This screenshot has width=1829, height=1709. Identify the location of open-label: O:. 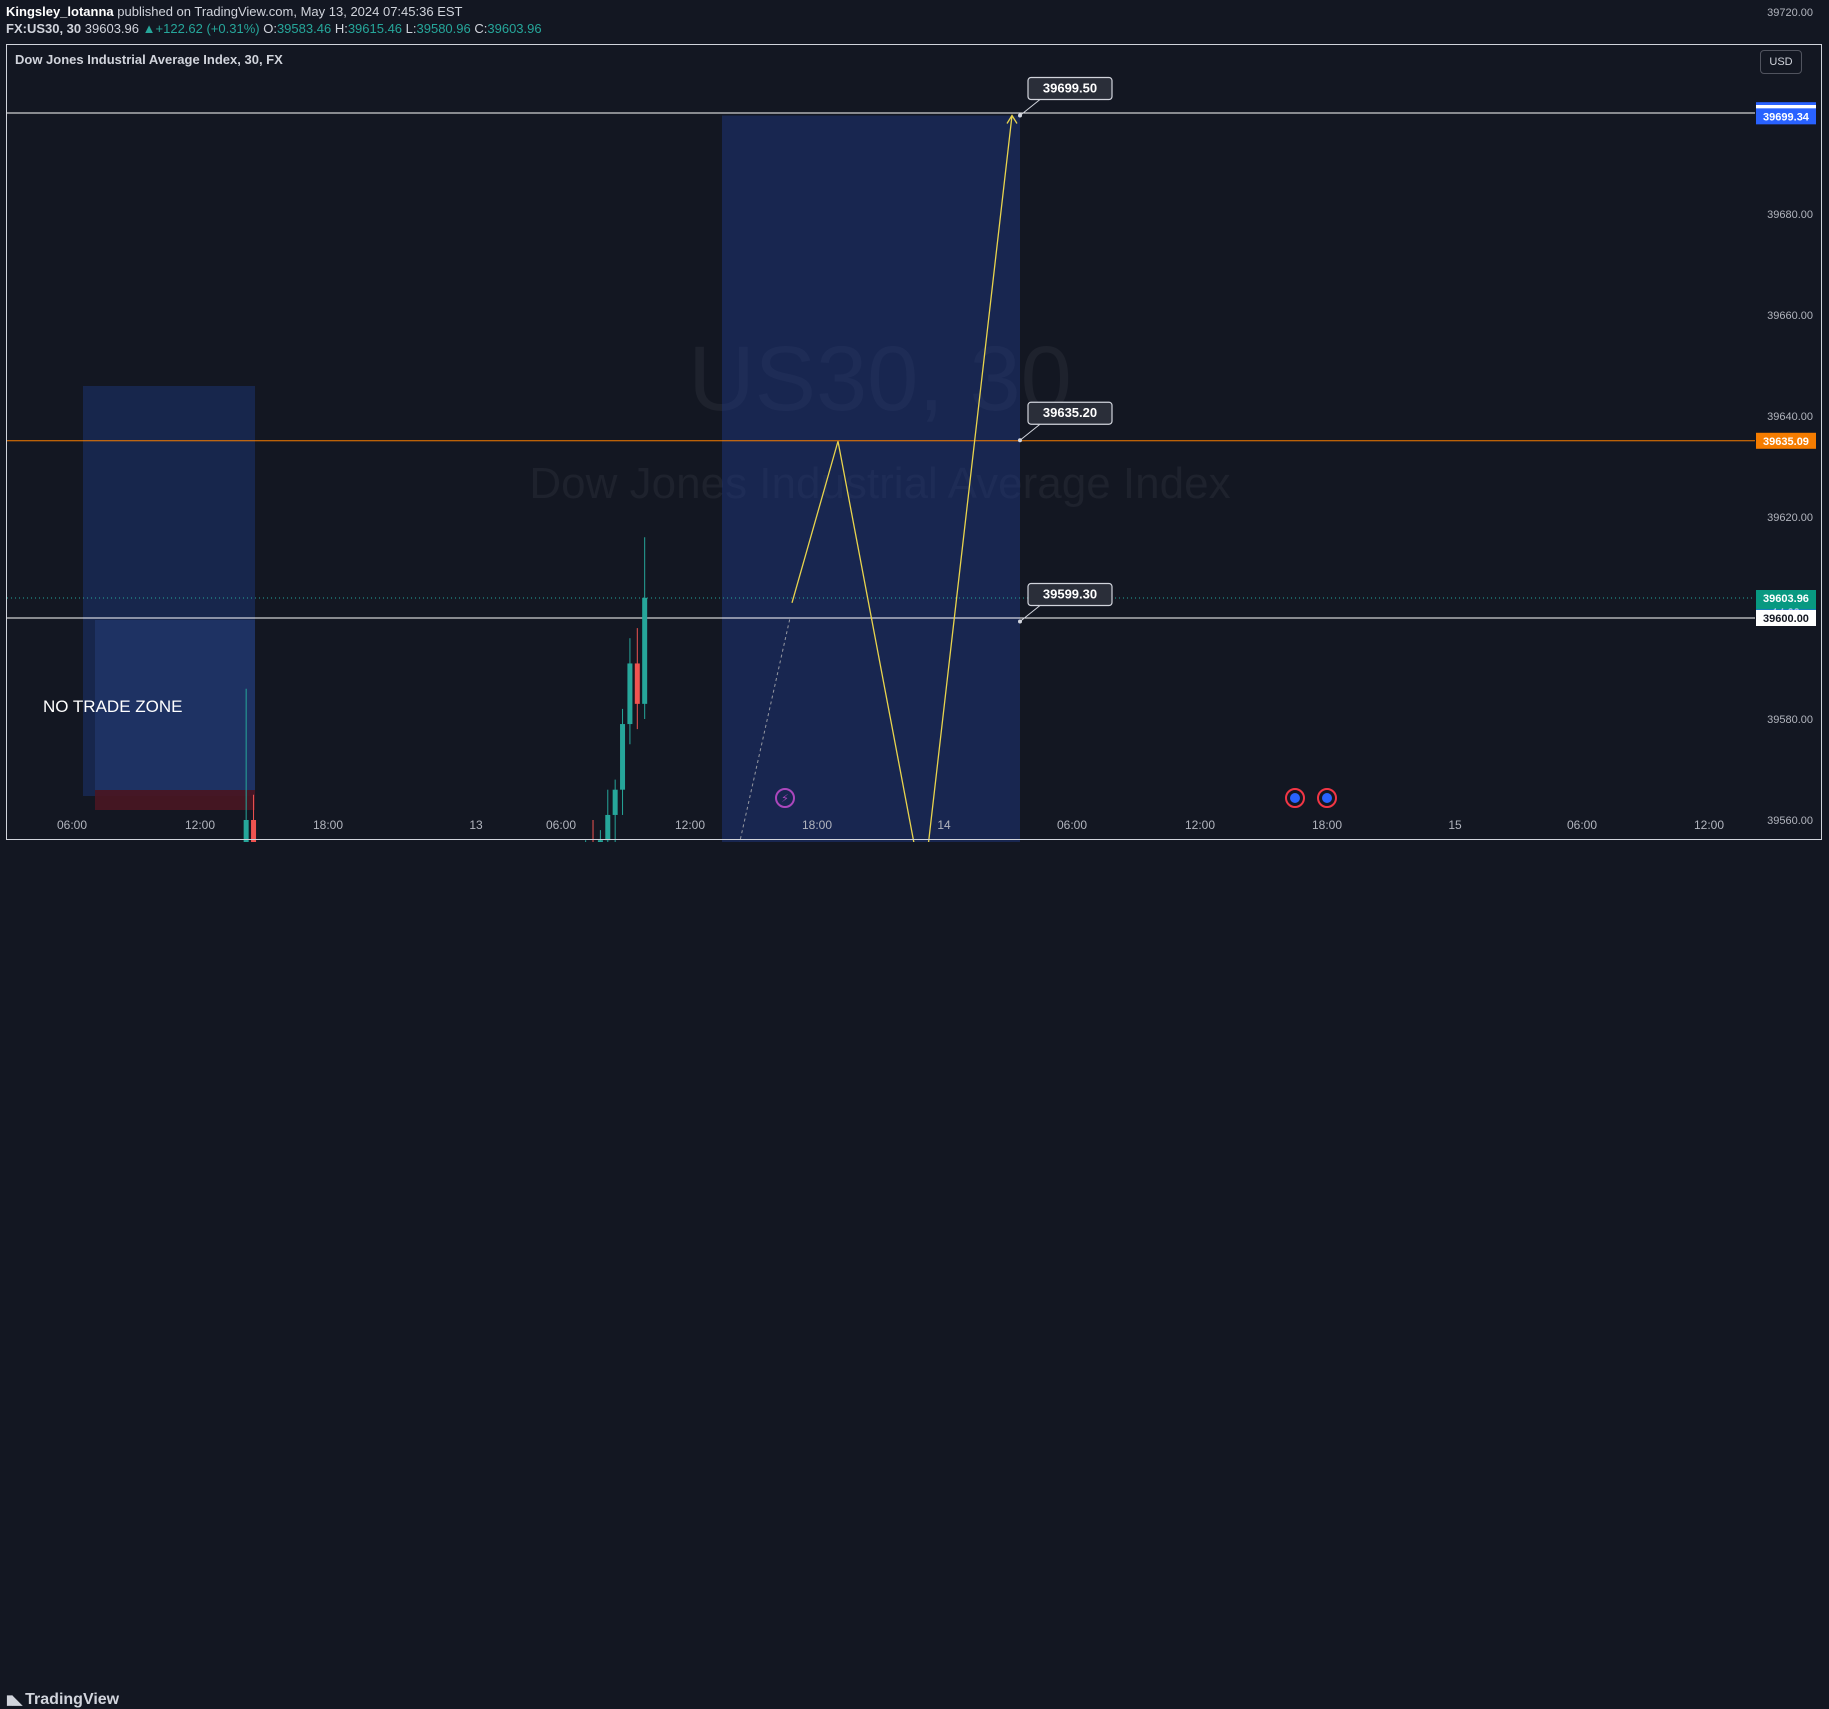
(270, 28).